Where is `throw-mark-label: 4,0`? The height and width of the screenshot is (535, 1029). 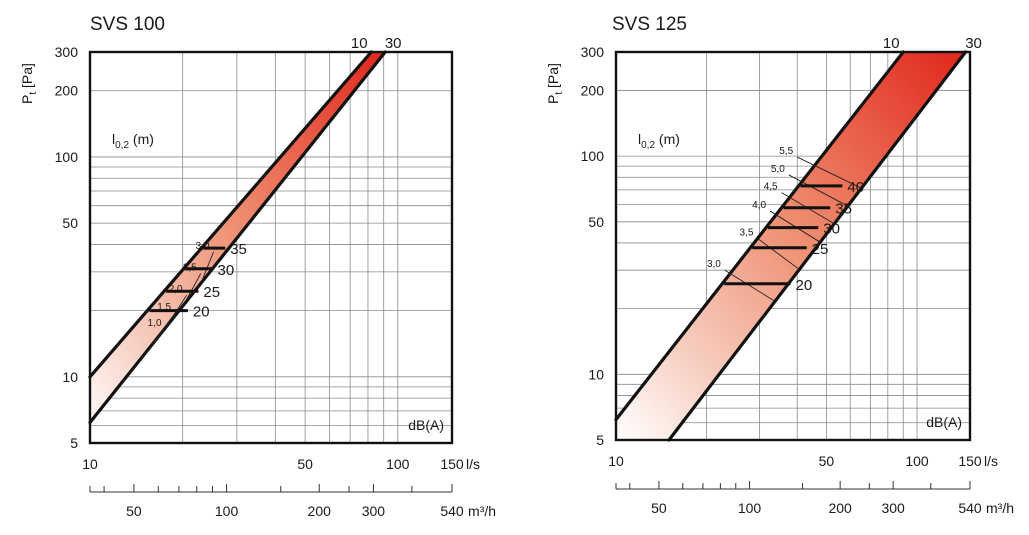
throw-mark-label: 4,0 is located at coordinates (759, 205).